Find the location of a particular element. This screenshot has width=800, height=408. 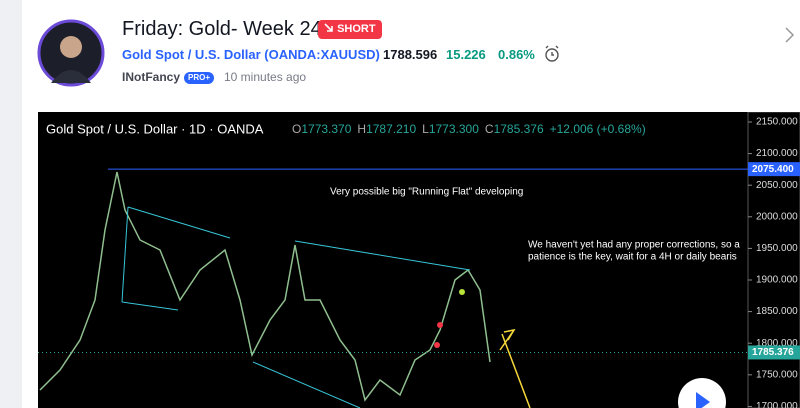

avatar is located at coordinates (71, 53).